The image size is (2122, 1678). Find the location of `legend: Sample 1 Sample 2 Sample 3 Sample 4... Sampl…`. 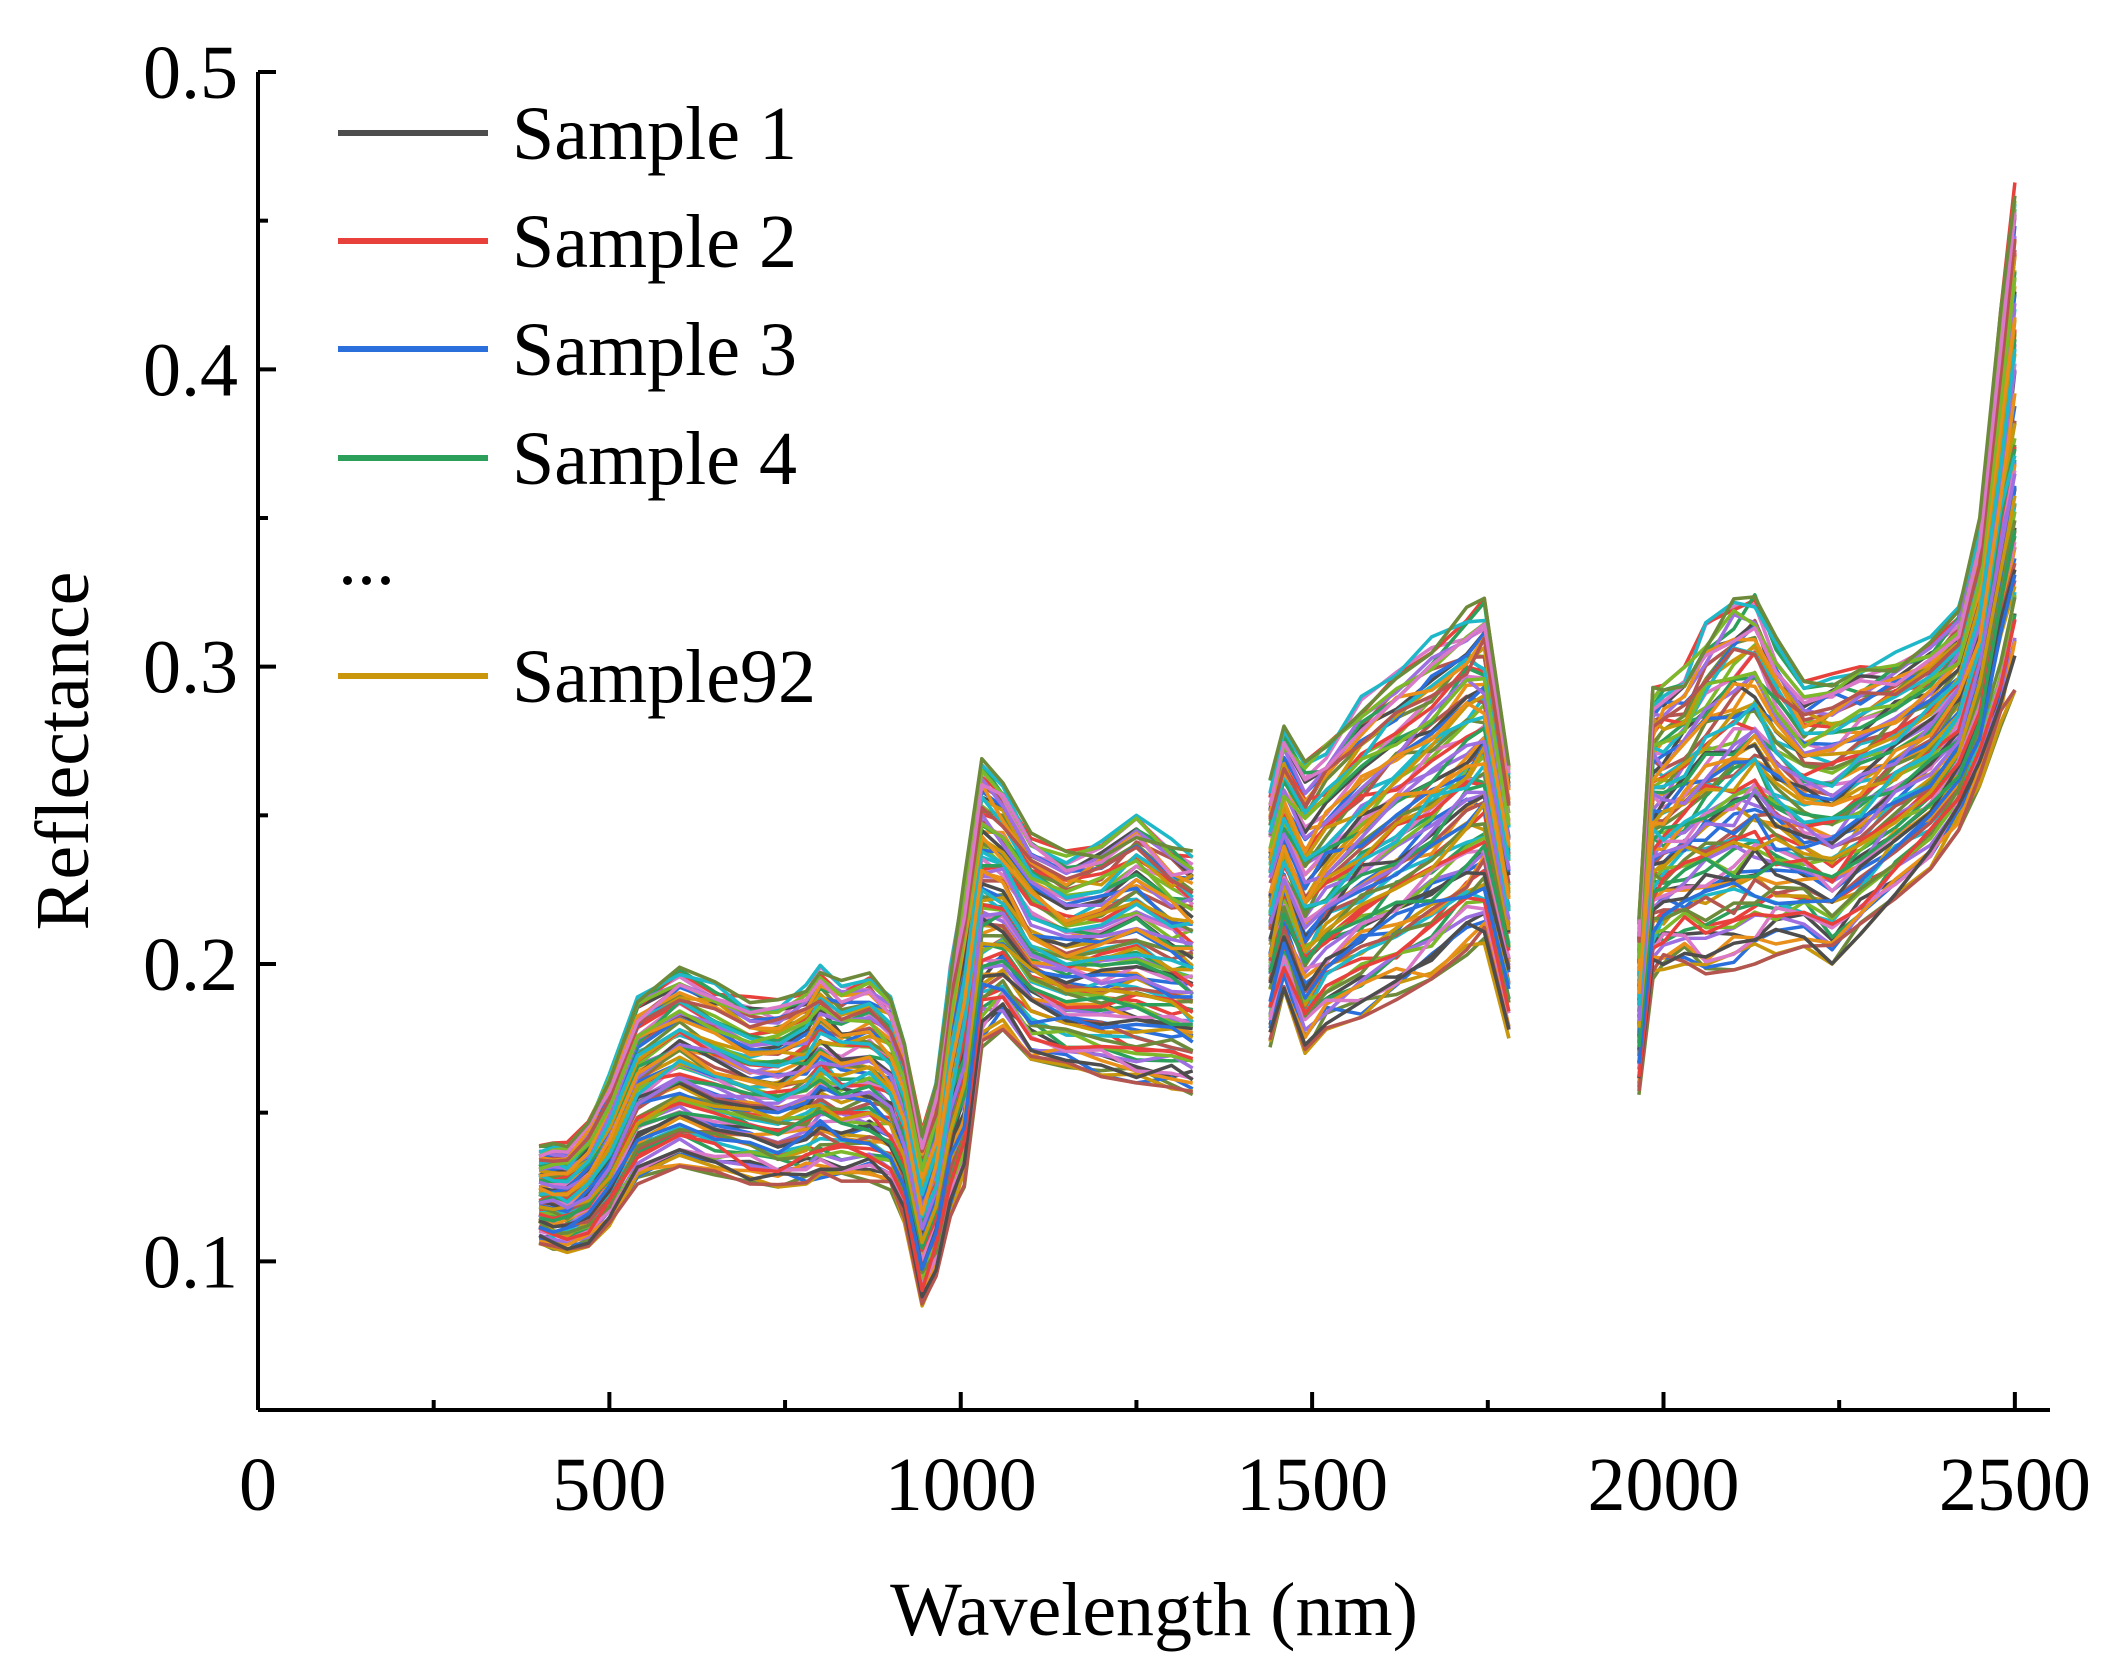

legend: Sample 1 Sample 2 Sample 3 Sample 4... Sampl… is located at coordinates (577, 405).